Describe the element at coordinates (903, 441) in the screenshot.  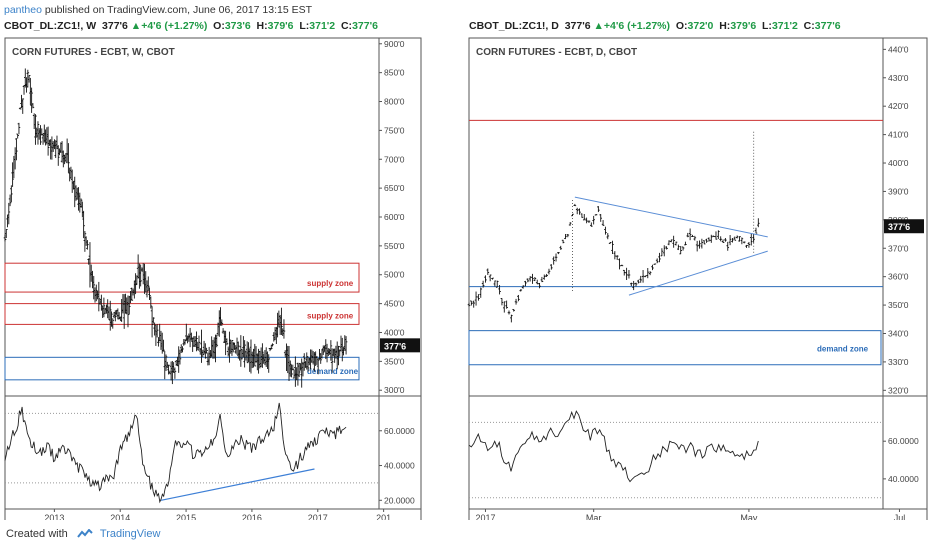
I see `daily-rsi-tick-label: 60.0000` at that location.